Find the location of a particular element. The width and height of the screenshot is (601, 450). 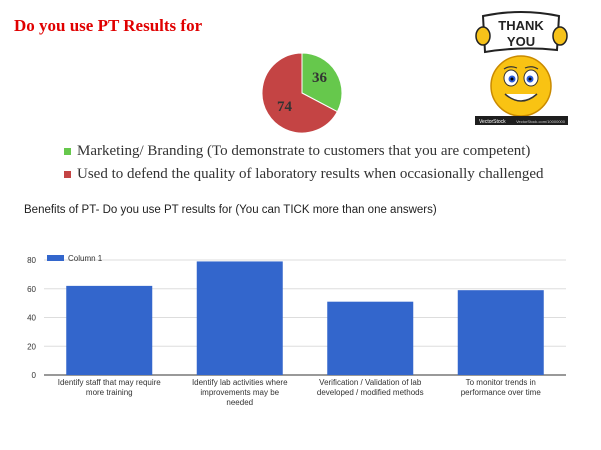

legend-label: Column 1 is located at coordinates (85, 258).